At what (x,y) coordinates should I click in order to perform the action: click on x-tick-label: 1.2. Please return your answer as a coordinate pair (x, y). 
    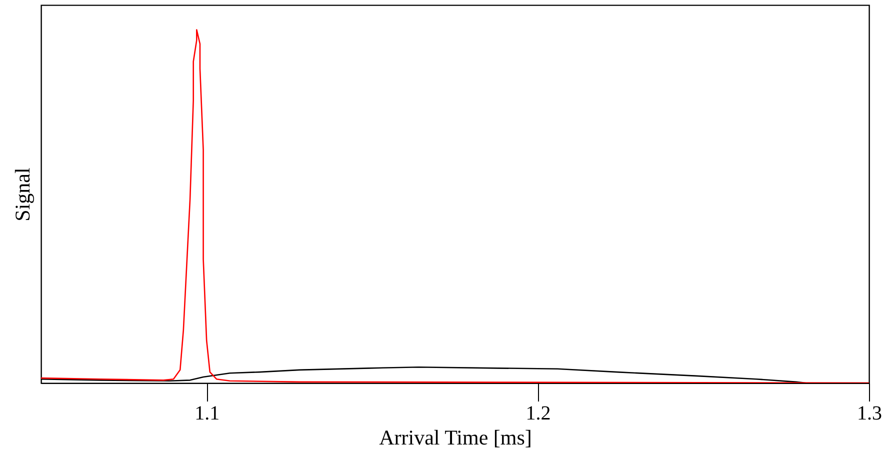
    Looking at the image, I should click on (538, 413).